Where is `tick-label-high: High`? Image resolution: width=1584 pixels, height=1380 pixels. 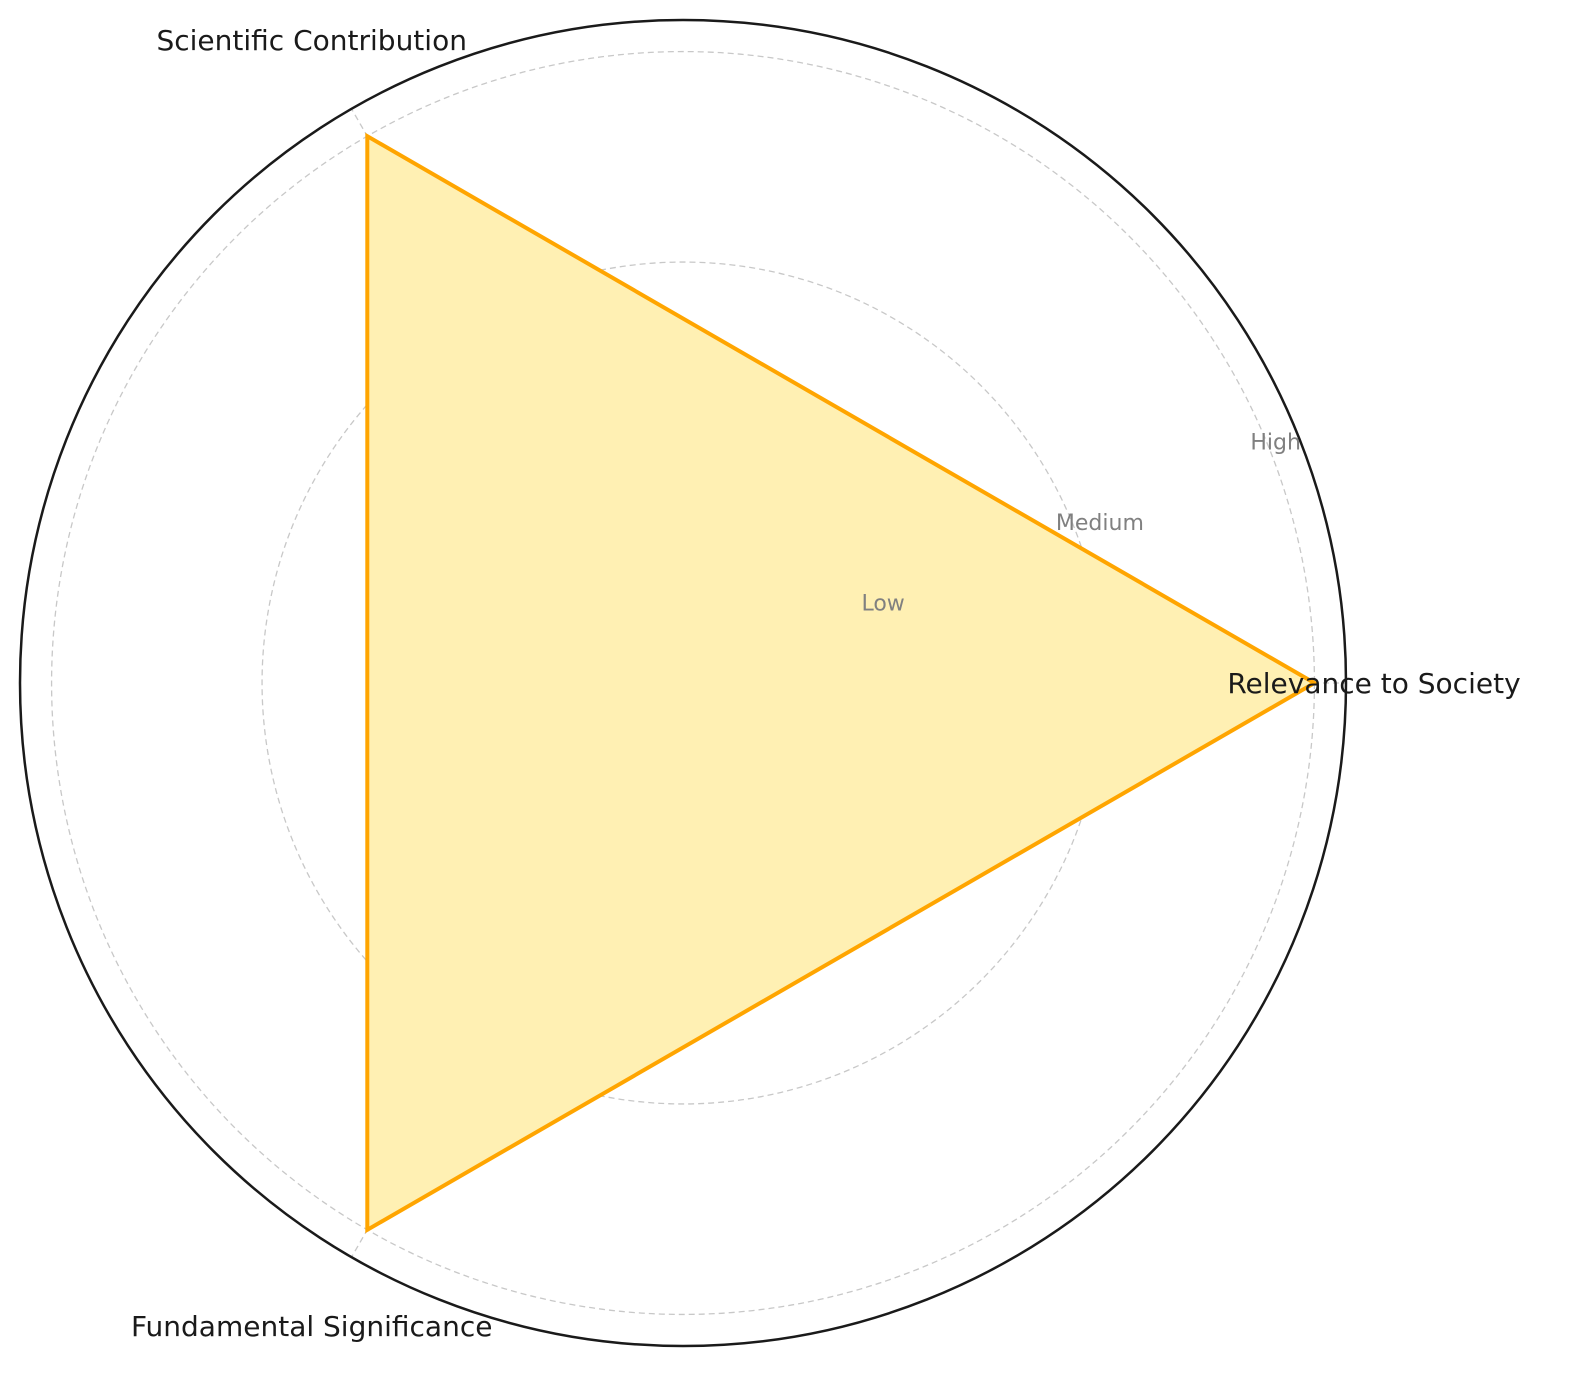 tick-label-high: High is located at coordinates (1275, 442).